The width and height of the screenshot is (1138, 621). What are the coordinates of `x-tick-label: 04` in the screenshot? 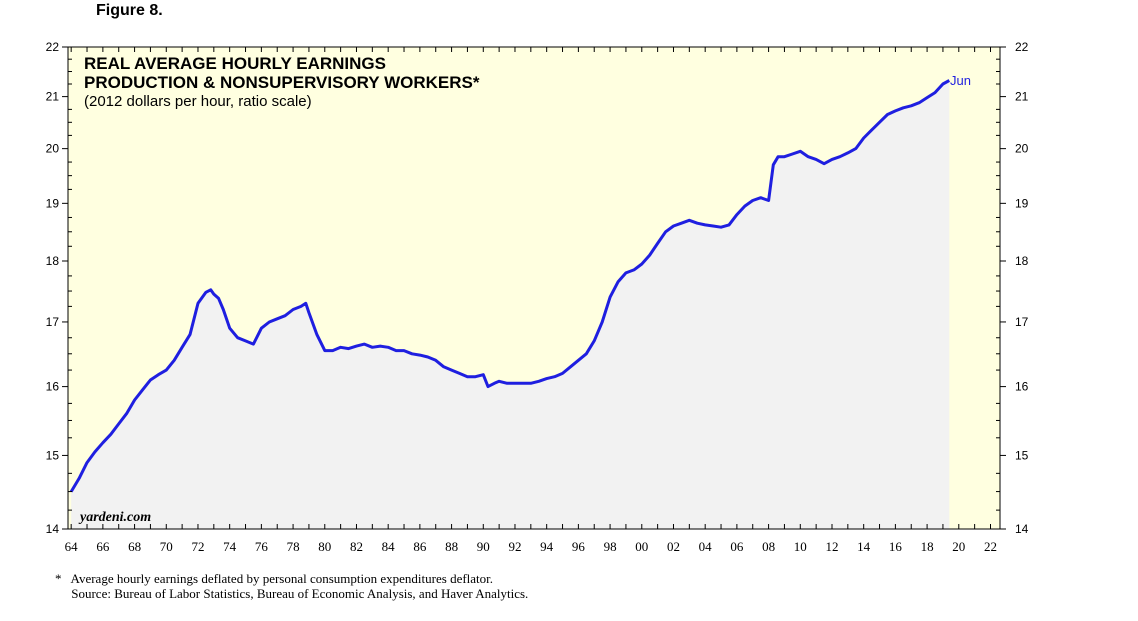 It's located at (706, 546).